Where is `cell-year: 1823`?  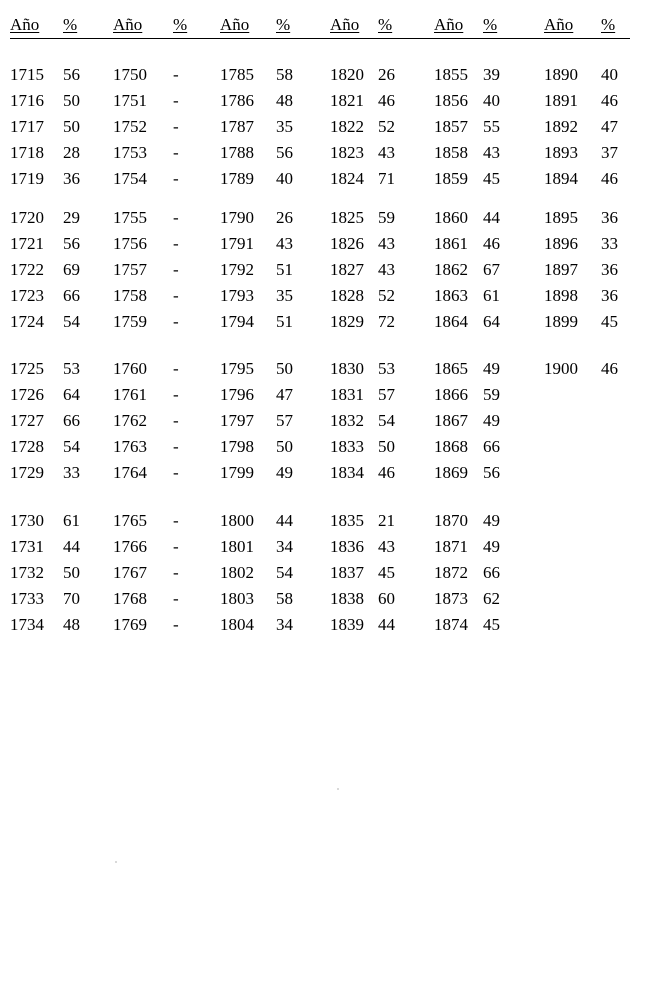
cell-year: 1823 is located at coordinates (347, 152).